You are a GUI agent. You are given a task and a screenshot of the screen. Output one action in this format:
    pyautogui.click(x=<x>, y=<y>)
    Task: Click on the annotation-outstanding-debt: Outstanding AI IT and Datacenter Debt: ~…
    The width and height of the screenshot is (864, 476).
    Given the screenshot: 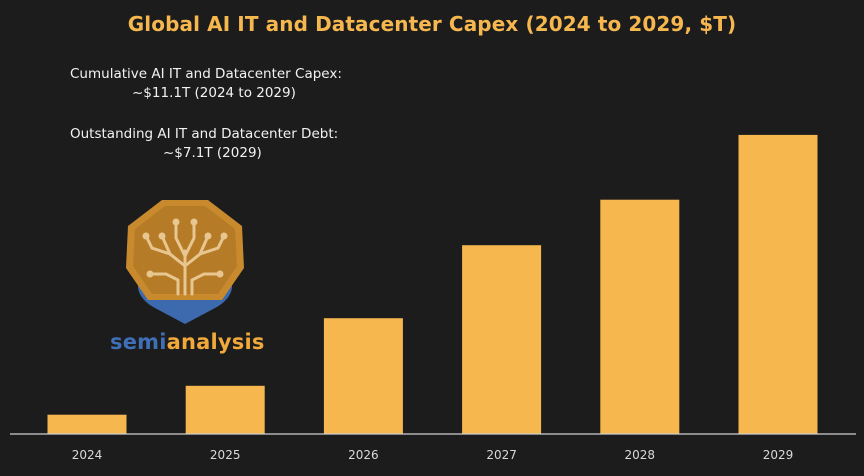 What is the action you would take?
    pyautogui.click(x=220, y=144)
    